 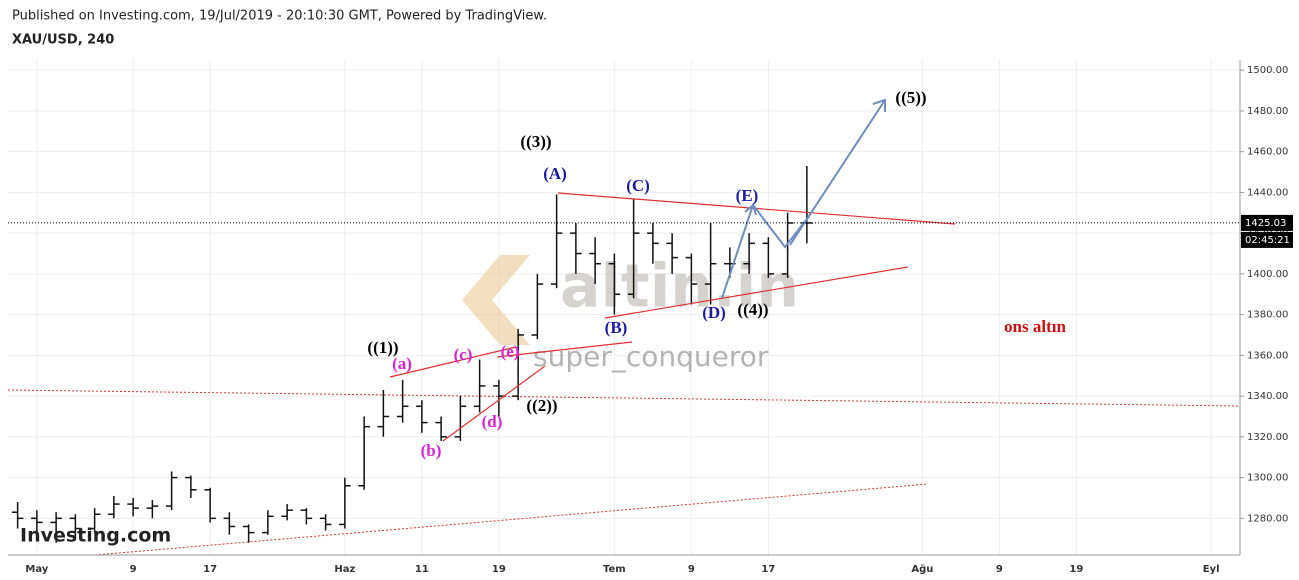 I want to click on x-tick-label: Haz, so click(x=344, y=569).